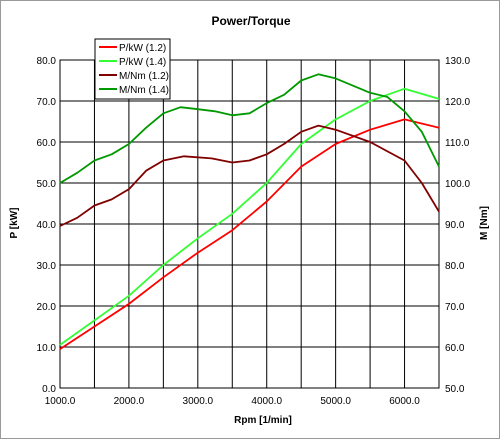 The image size is (500, 439). What do you see at coordinates (47, 102) in the screenshot?
I see `y-left-tick-label: 70.0` at bounding box center [47, 102].